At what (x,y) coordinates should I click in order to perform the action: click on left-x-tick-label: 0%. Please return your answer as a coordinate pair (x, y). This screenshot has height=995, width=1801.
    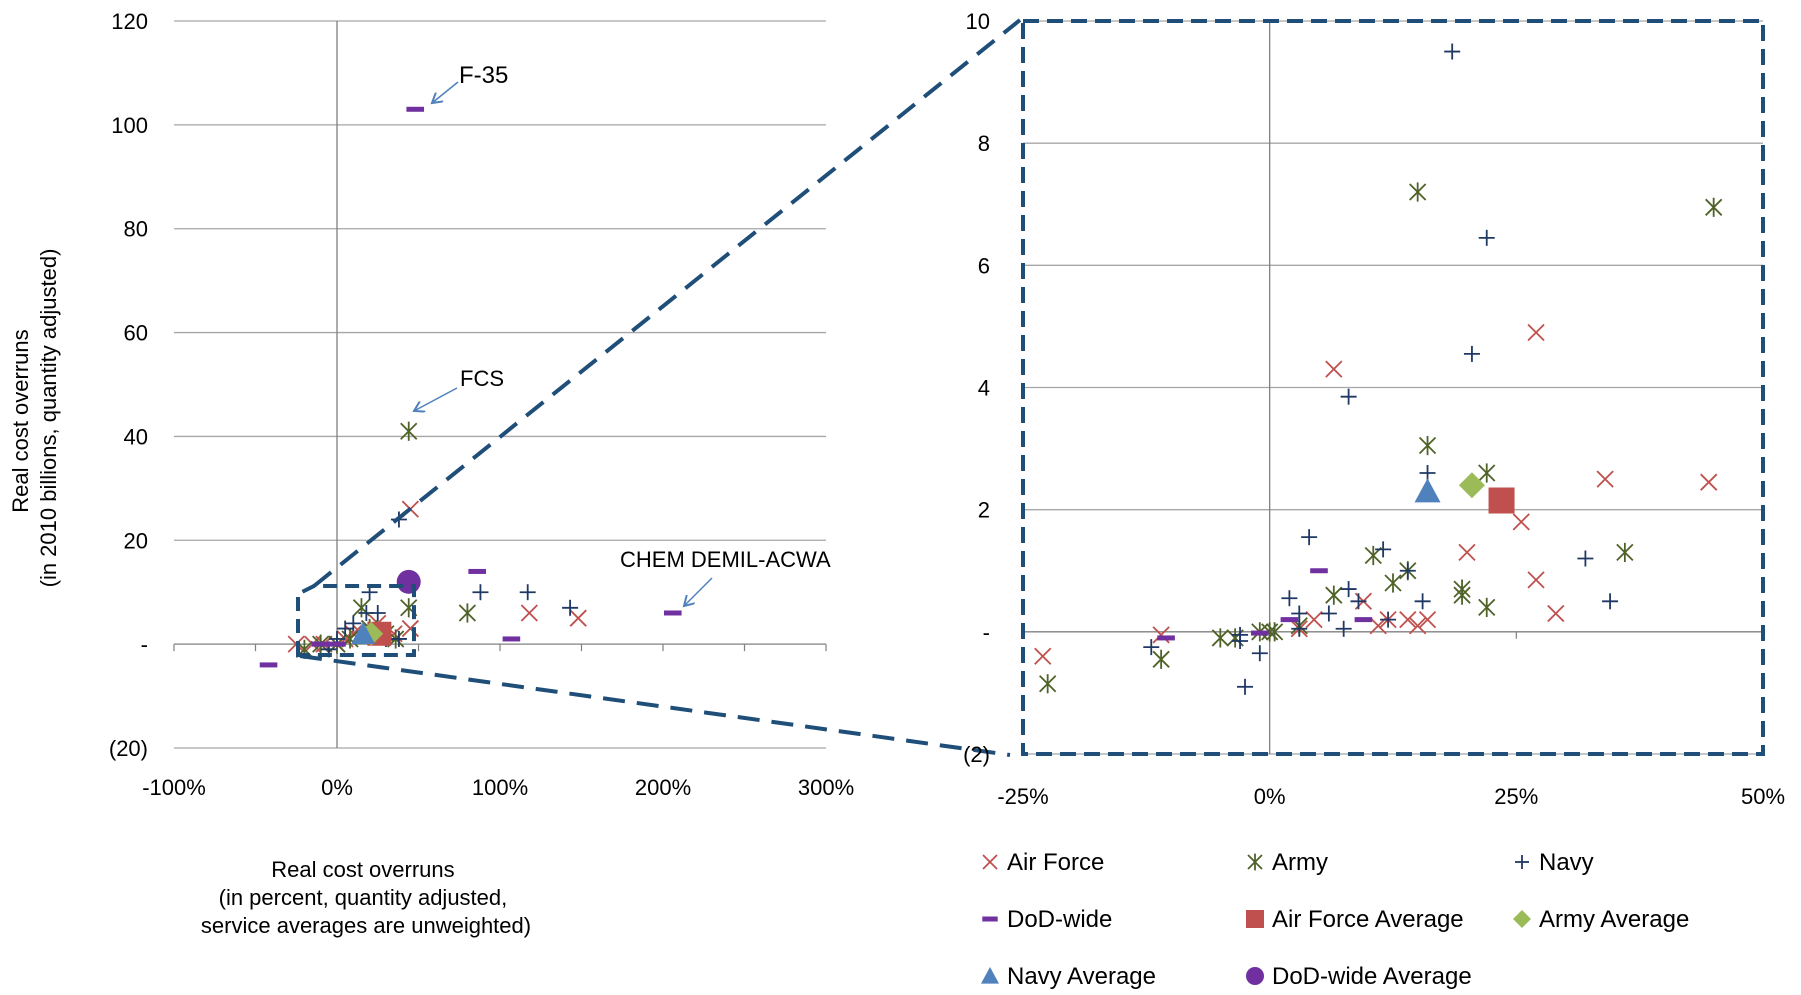
    Looking at the image, I should click on (337, 787).